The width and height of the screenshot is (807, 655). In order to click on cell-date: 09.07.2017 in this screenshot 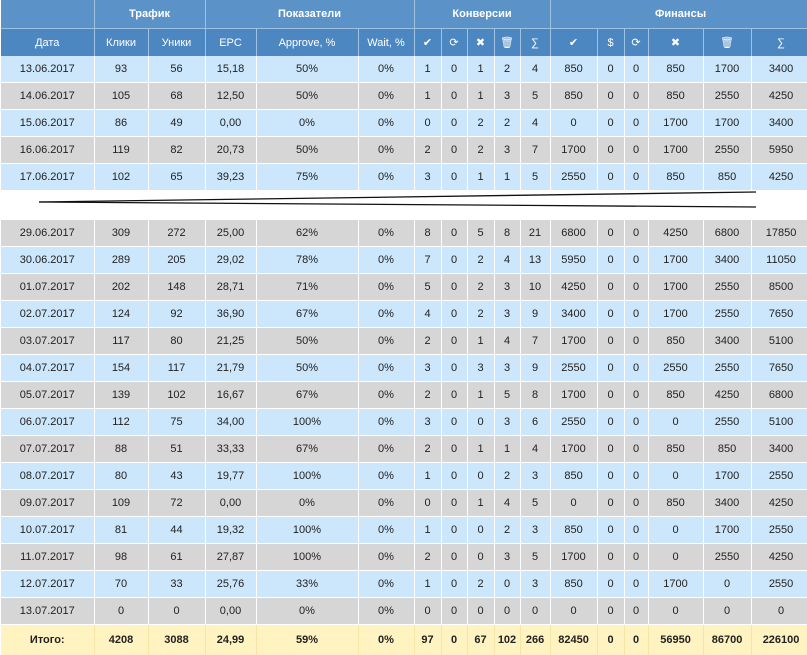, I will do `click(47, 503)`.